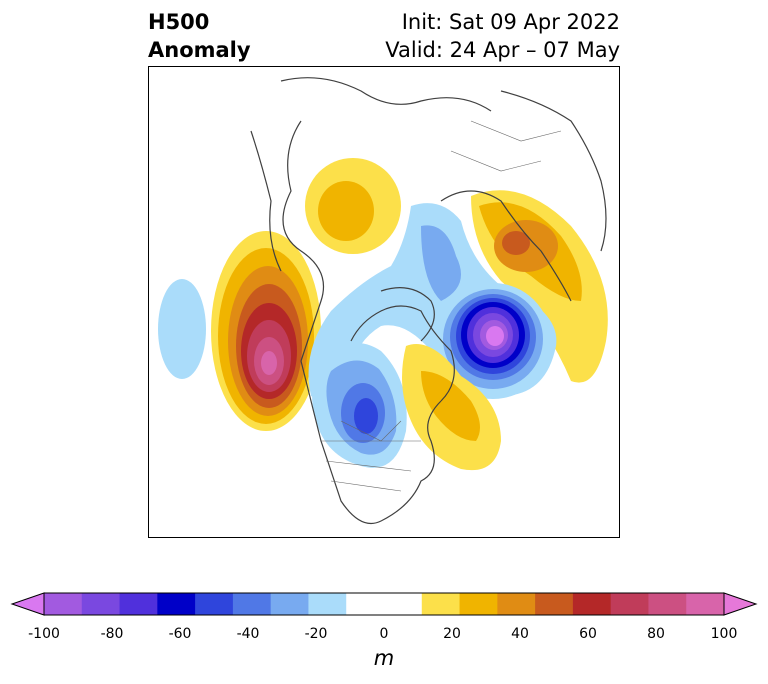  Describe the element at coordinates (199, 36) in the screenshot. I see `title-left: H500 Anomaly` at that location.